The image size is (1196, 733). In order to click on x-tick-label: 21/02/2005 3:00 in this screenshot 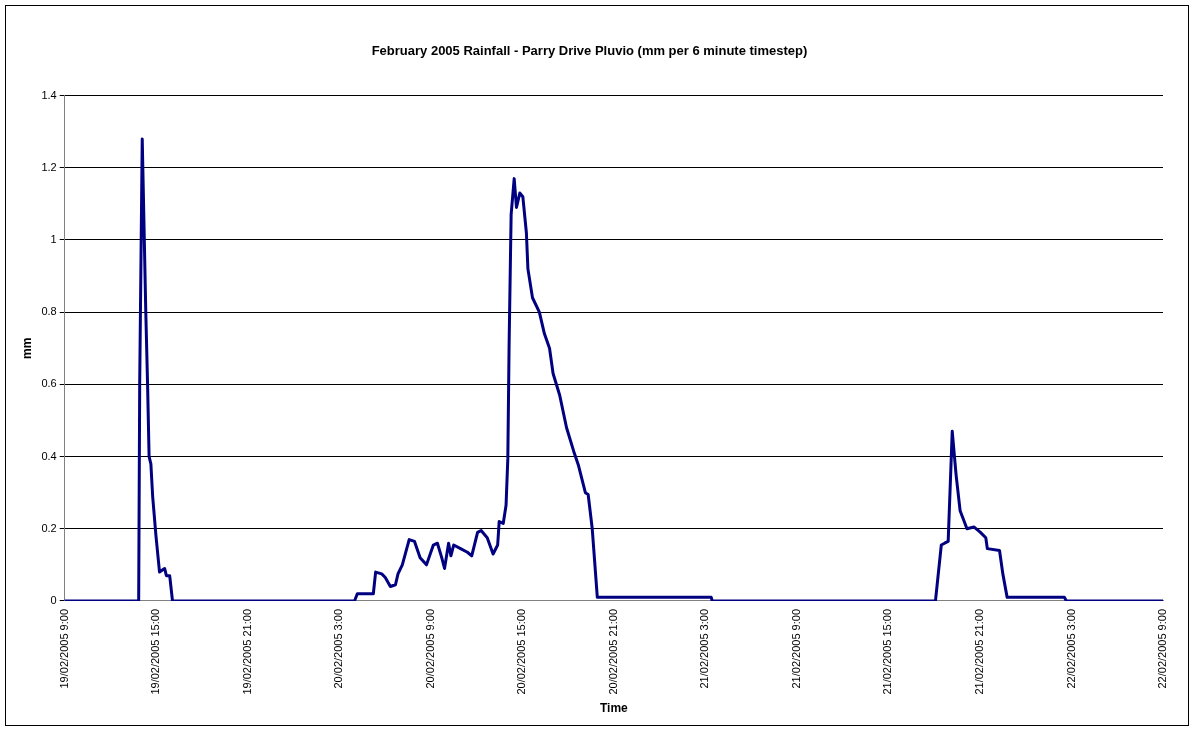, I will do `click(704, 648)`.